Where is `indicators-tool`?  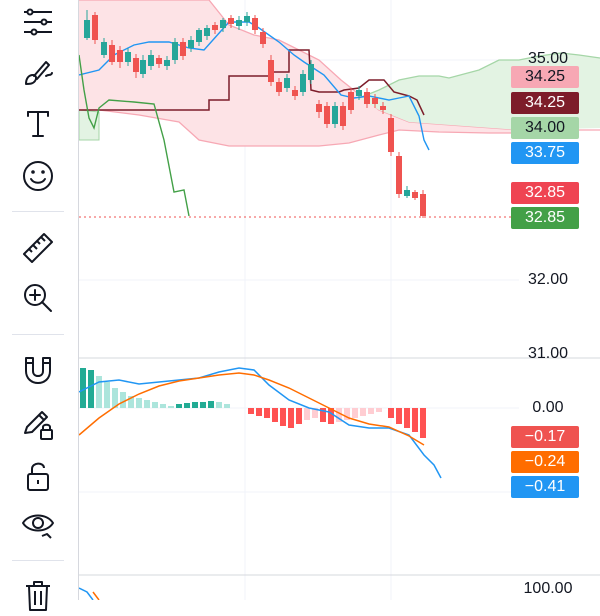
indicators-tool is located at coordinates (38, 22).